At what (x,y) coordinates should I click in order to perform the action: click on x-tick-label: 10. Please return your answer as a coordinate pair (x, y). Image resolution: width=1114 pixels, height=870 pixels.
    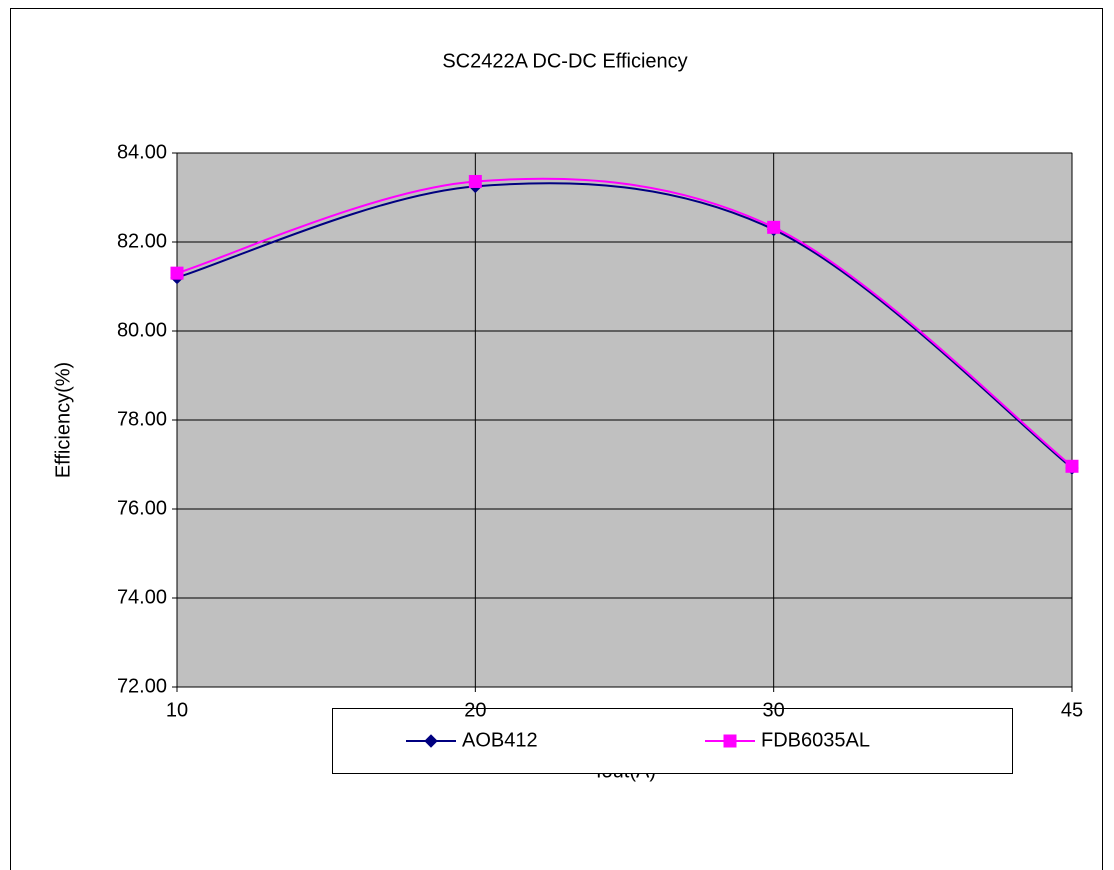
    Looking at the image, I should click on (177, 710).